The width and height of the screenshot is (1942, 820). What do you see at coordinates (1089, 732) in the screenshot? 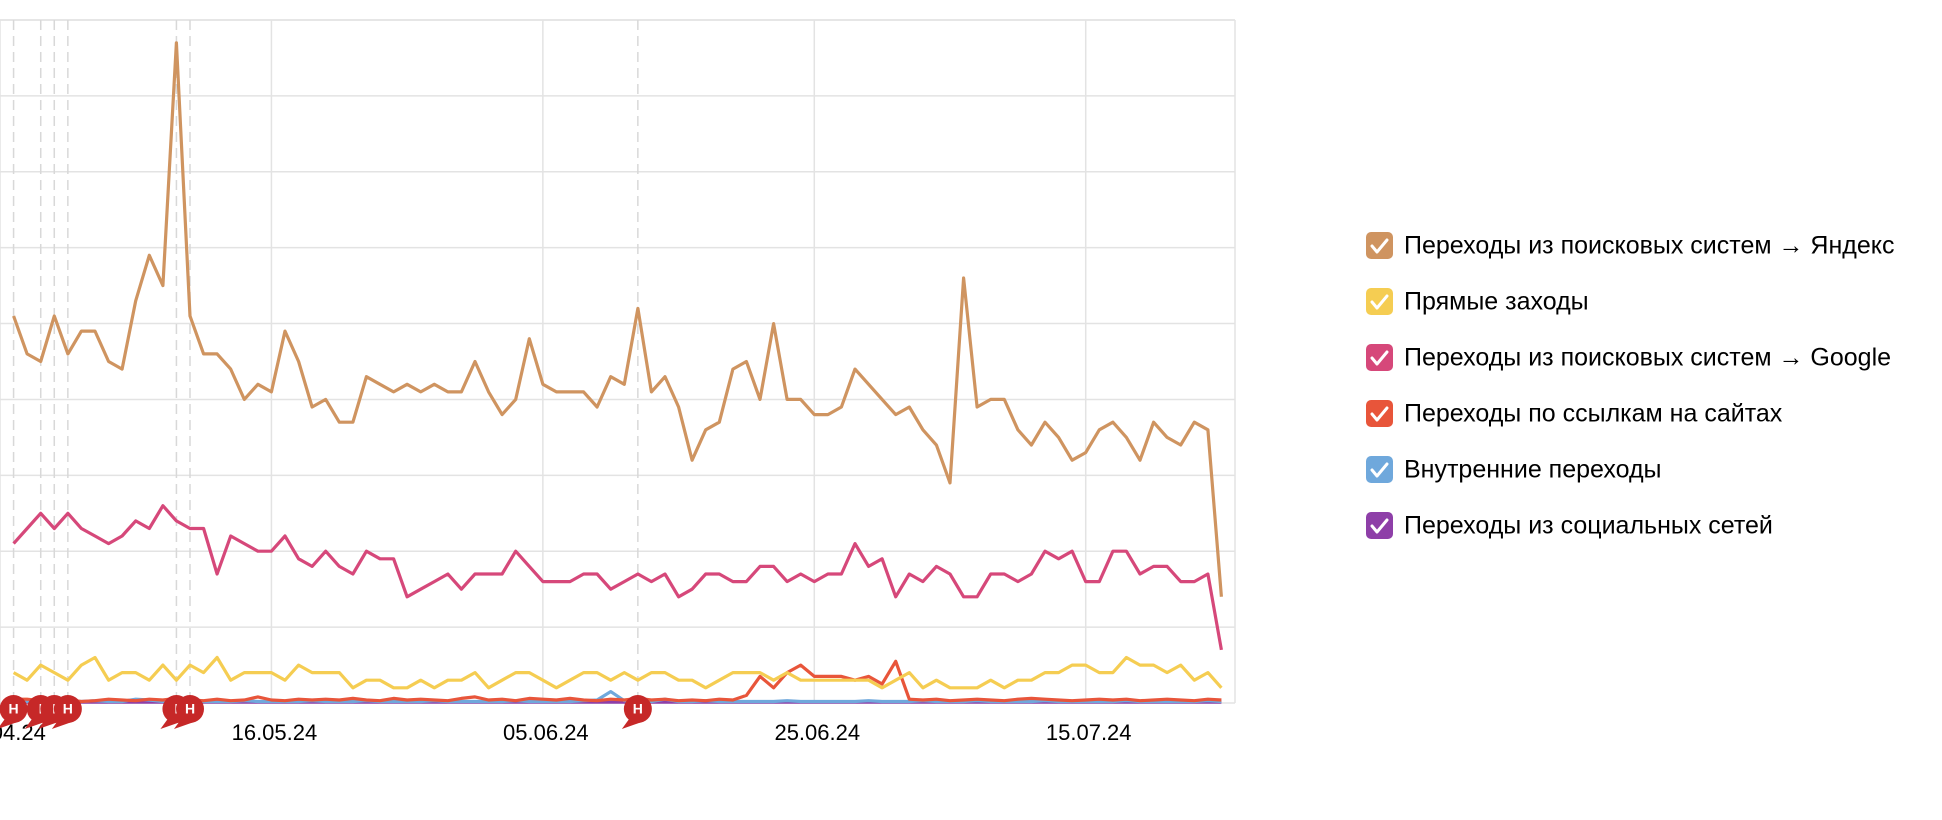
I see `x-tick-label: 15.07.24` at bounding box center [1089, 732].